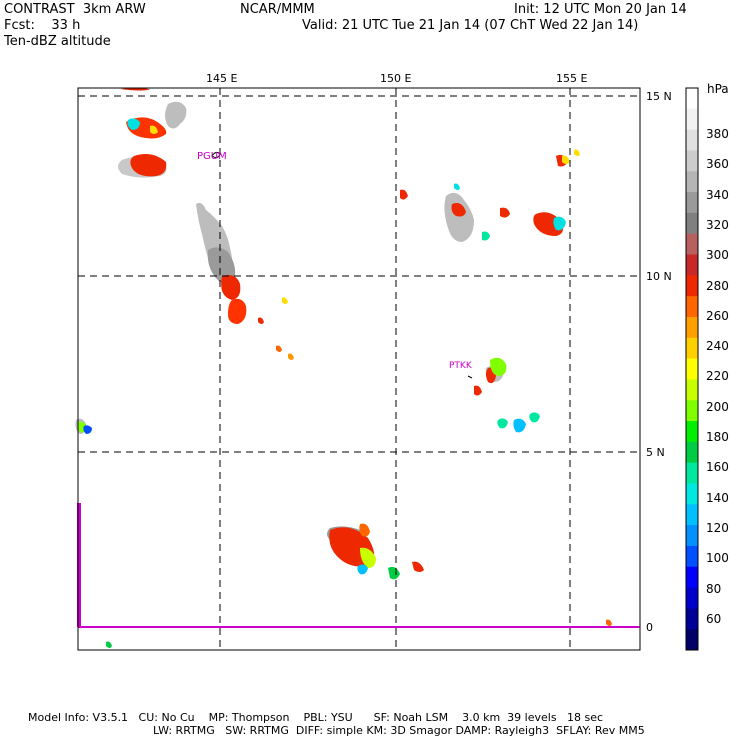 The image size is (740, 740). Describe the element at coordinates (277, 9) in the screenshot. I see `center-name: NCAR/MMM` at that location.